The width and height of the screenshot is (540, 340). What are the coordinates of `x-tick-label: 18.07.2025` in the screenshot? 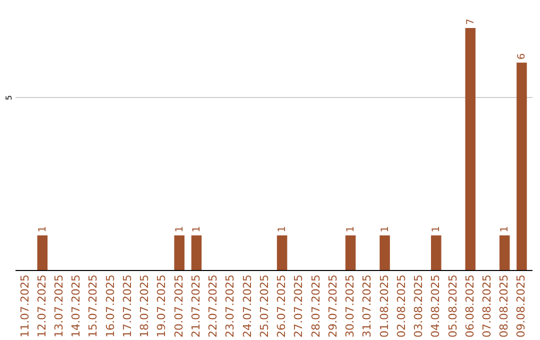 It's located at (145, 306).